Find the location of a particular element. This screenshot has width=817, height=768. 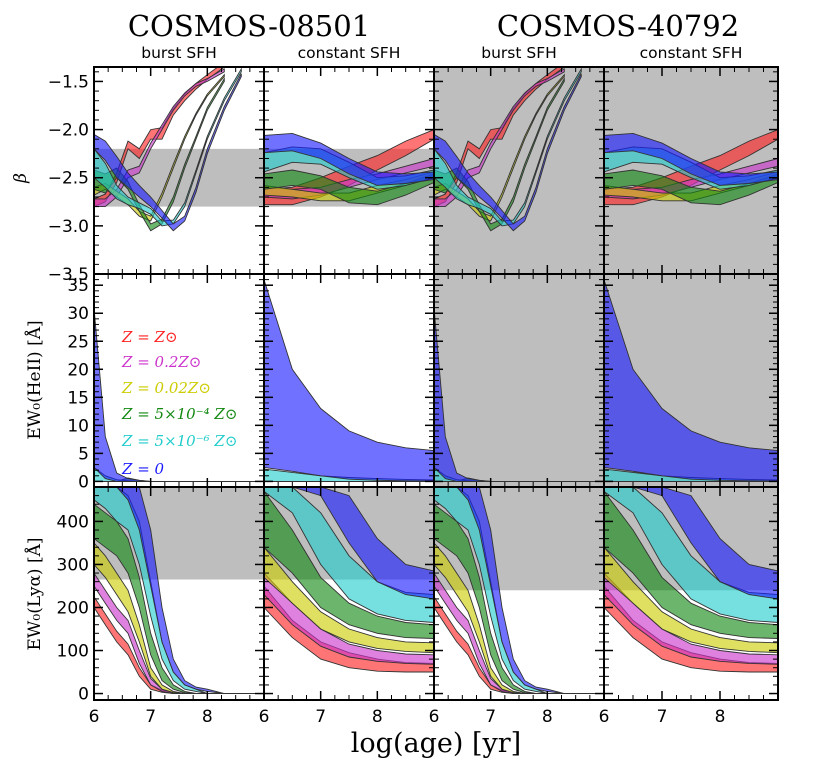

y-tick-label: 10 is located at coordinates (78, 426).